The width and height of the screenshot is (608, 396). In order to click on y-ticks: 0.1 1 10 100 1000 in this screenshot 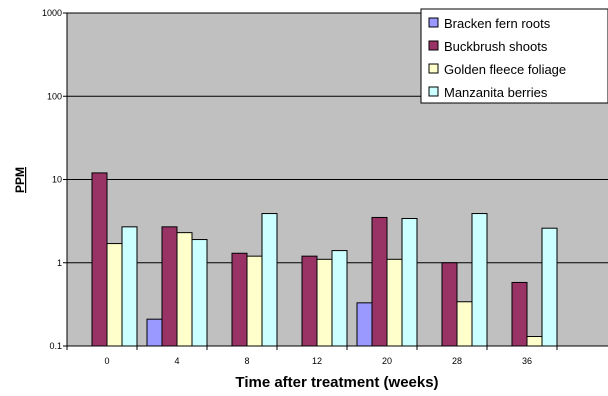, I will do `click(54, 179)`.